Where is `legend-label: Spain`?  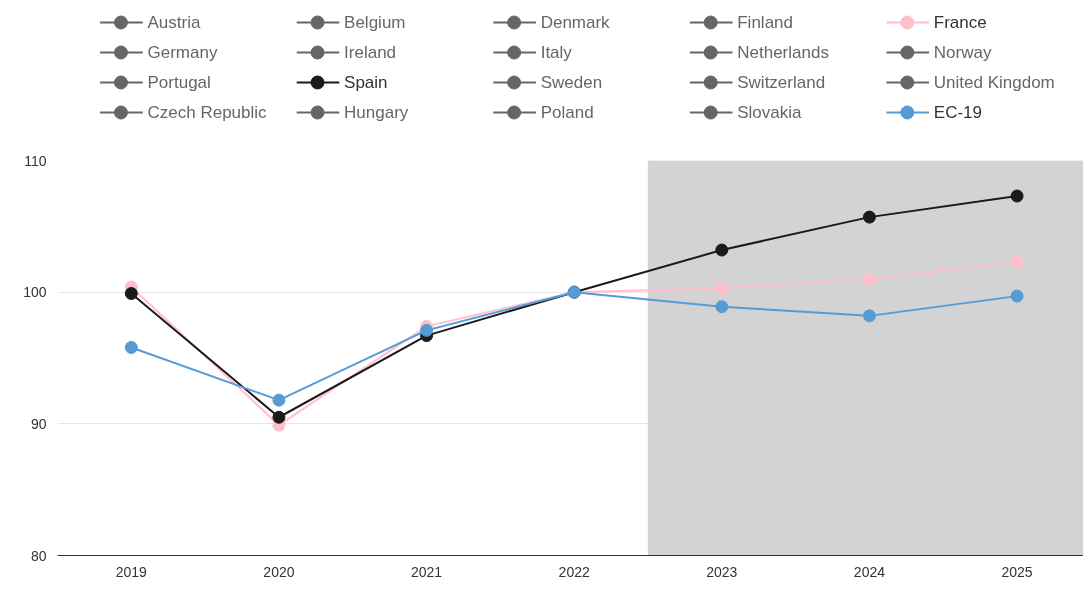 legend-label: Spain is located at coordinates (366, 82).